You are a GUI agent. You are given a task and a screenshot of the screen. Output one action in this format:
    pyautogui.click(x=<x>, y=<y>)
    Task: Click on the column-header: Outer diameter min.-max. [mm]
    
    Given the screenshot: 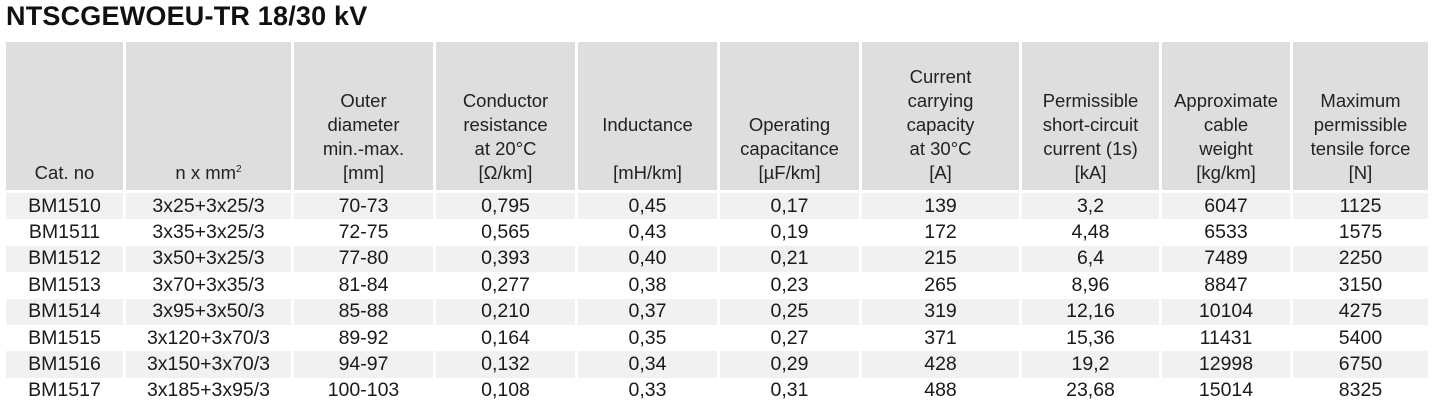 What is the action you would take?
    pyautogui.click(x=362, y=116)
    